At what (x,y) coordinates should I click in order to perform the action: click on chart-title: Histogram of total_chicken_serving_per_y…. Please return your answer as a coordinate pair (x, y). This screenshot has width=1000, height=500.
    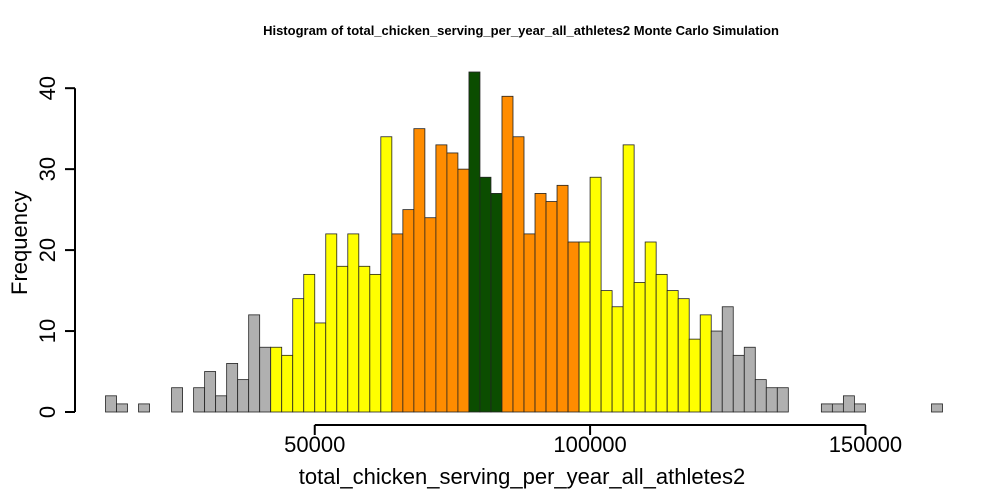
    Looking at the image, I should click on (521, 30).